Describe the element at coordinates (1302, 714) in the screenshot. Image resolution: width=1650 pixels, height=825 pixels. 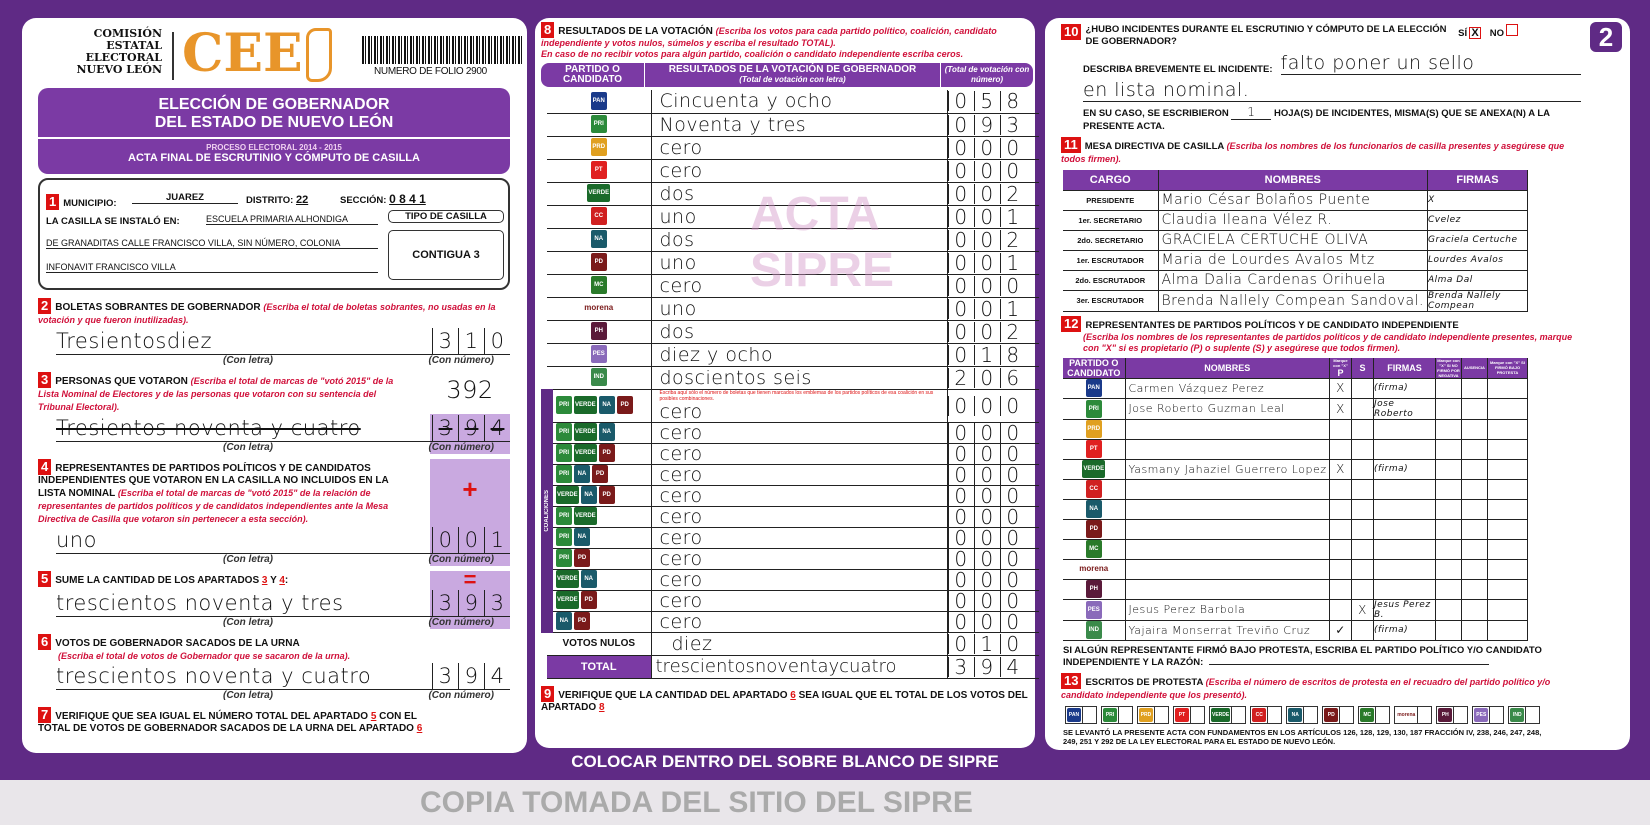
I see `protesta-box: NA` at that location.